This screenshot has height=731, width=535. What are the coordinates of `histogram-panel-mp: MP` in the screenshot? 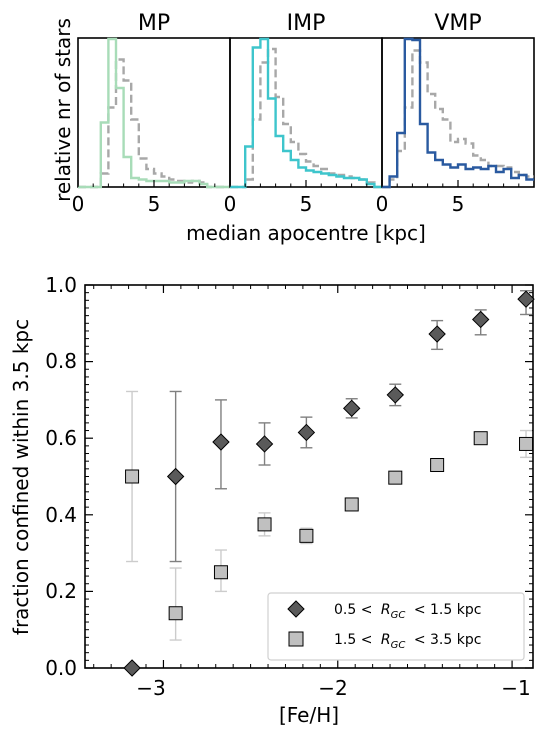 It's located at (154, 100).